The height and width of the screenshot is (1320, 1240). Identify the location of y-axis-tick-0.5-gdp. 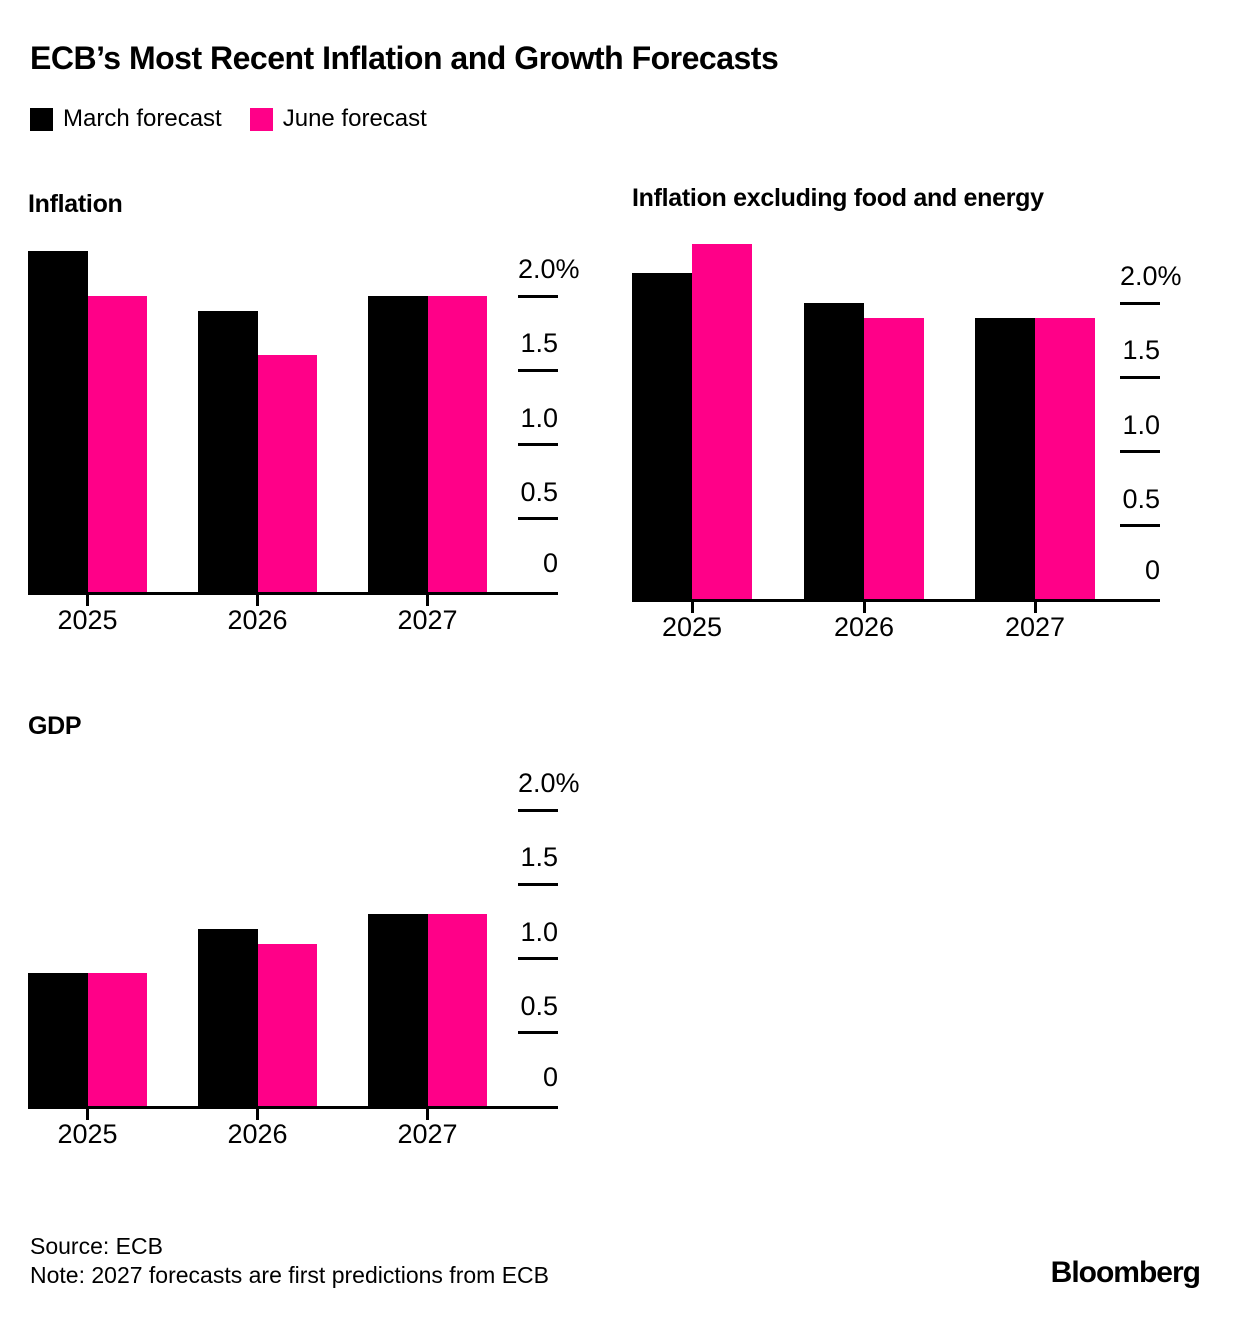
(538, 1033).